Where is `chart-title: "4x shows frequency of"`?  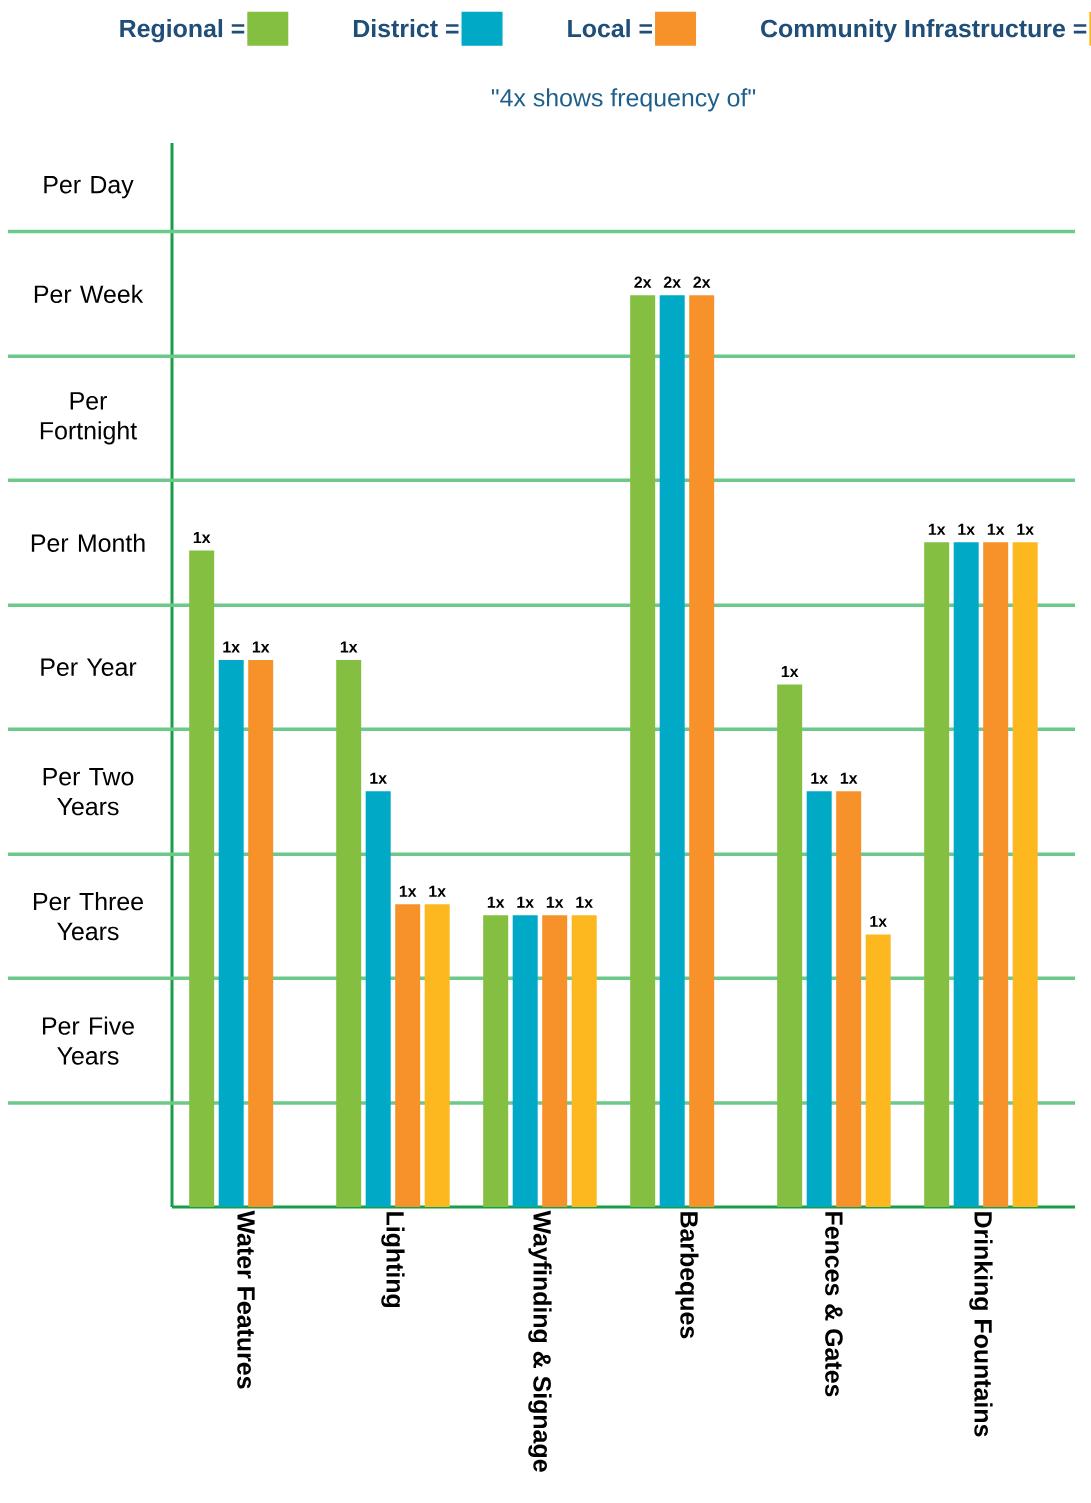
chart-title: "4x shows frequency of" is located at coordinates (623, 100).